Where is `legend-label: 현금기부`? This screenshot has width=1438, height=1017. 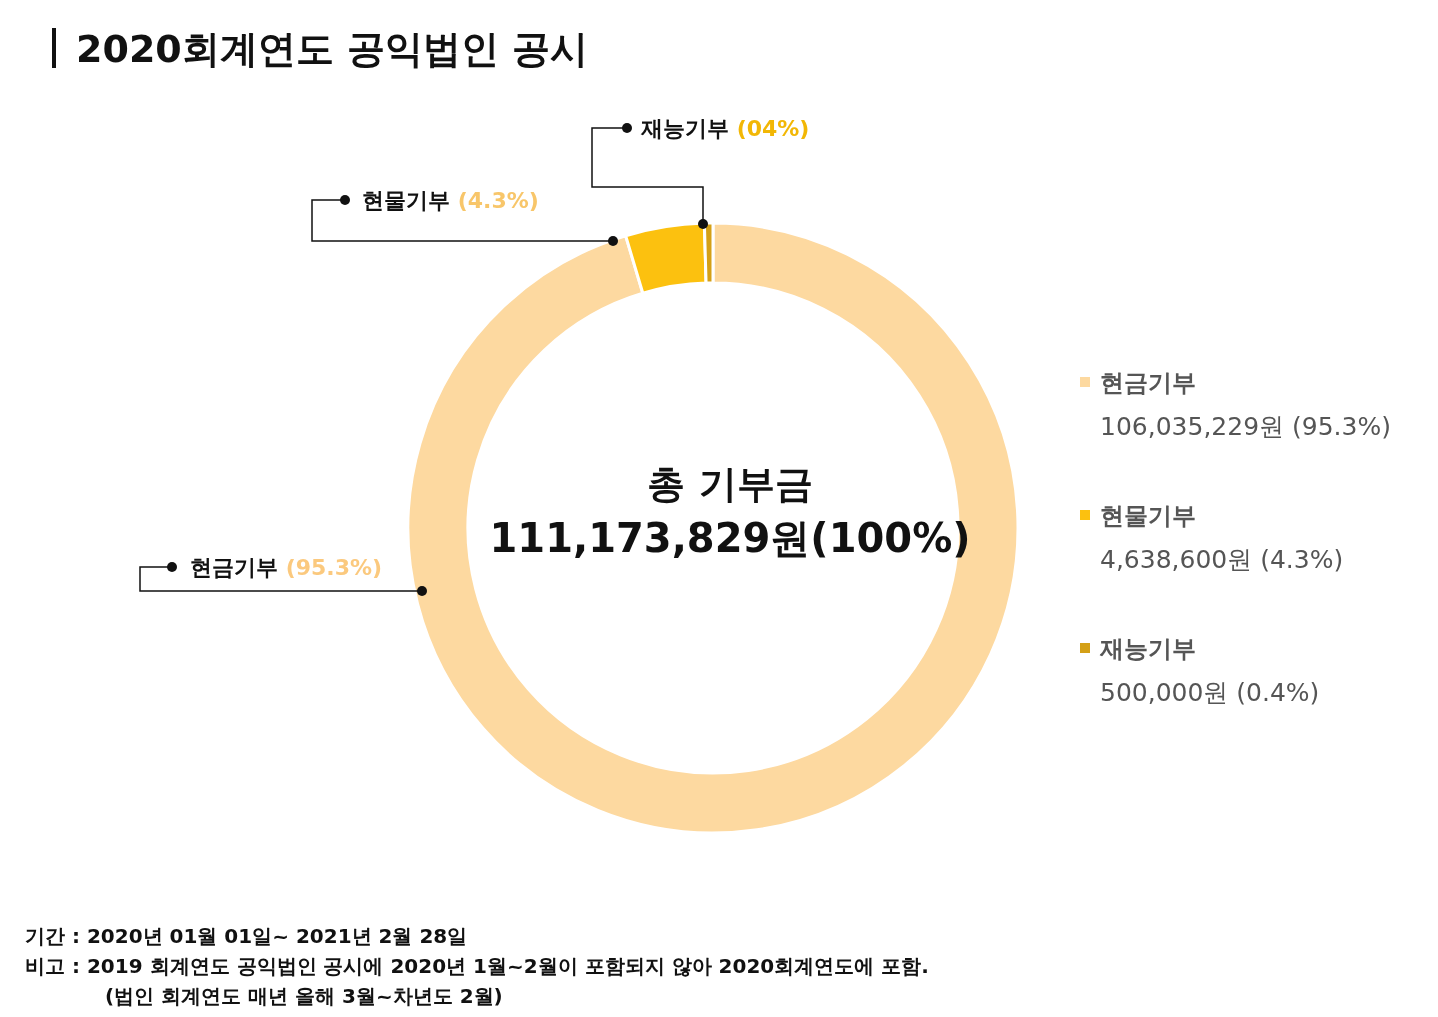 legend-label: 현금기부 is located at coordinates (1148, 383).